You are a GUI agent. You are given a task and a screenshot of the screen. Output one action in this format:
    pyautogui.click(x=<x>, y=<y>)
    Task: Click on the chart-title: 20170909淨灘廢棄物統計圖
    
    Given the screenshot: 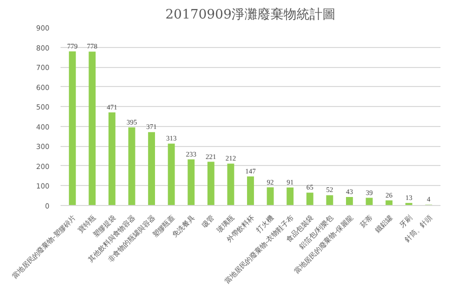 What is the action you would take?
    pyautogui.click(x=250, y=14)
    